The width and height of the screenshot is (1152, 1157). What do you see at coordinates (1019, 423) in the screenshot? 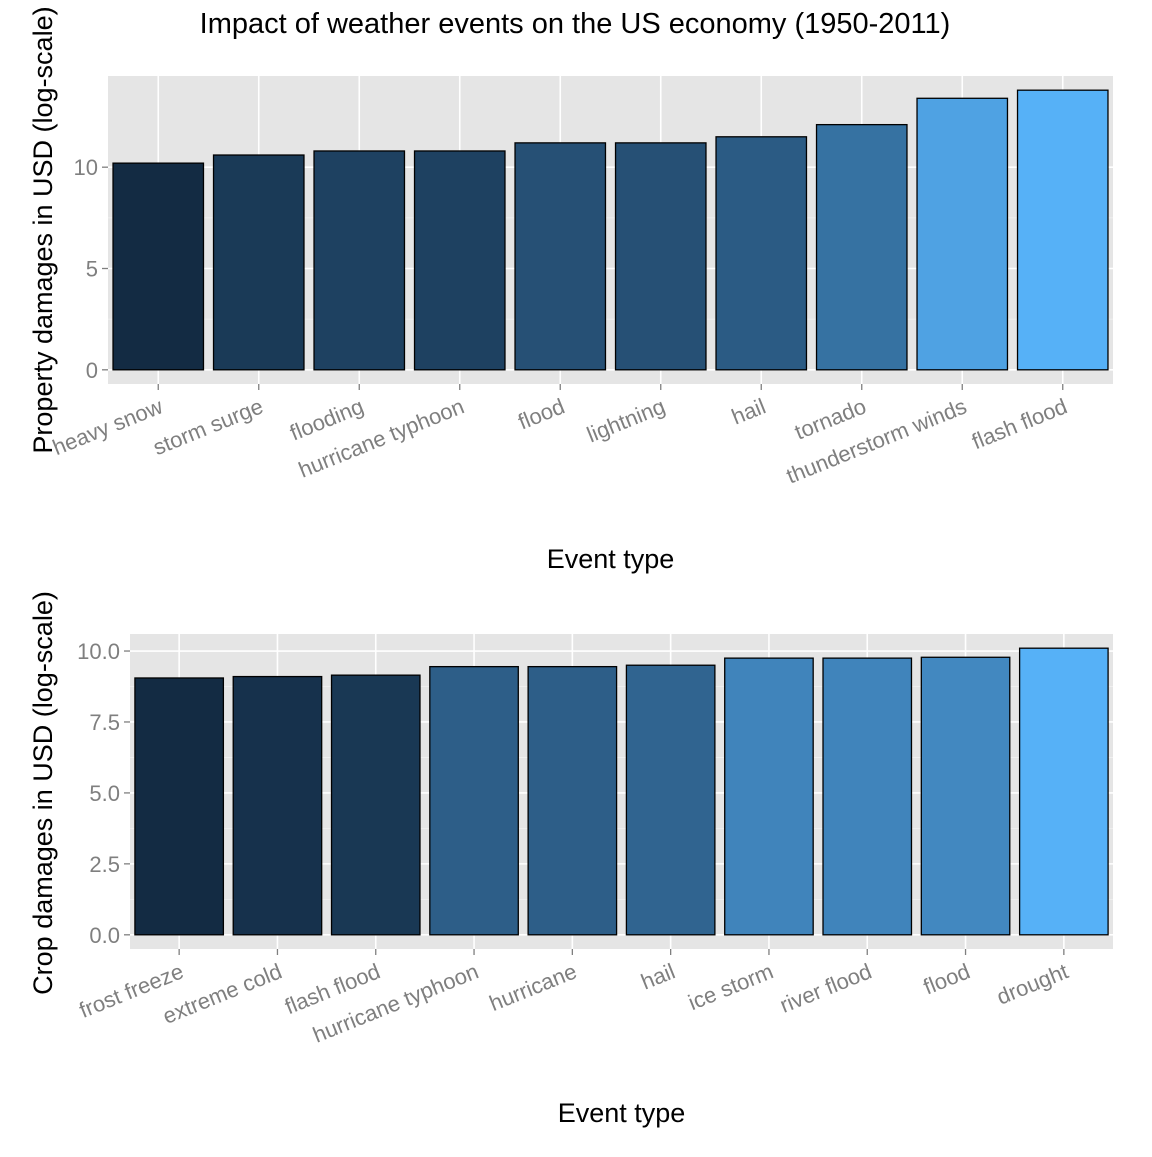
I see `x-tick-label: flash flood` at bounding box center [1019, 423].